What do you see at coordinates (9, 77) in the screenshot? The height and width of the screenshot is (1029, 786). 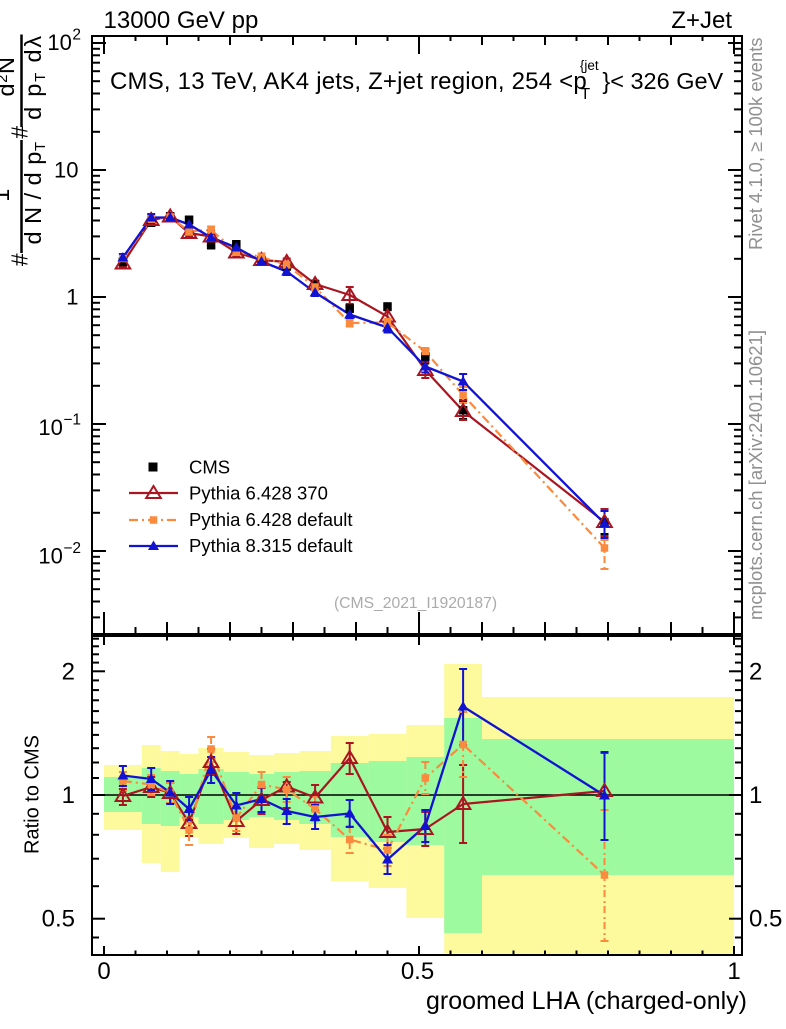 I see `svg-text: d2N` at bounding box center [9, 77].